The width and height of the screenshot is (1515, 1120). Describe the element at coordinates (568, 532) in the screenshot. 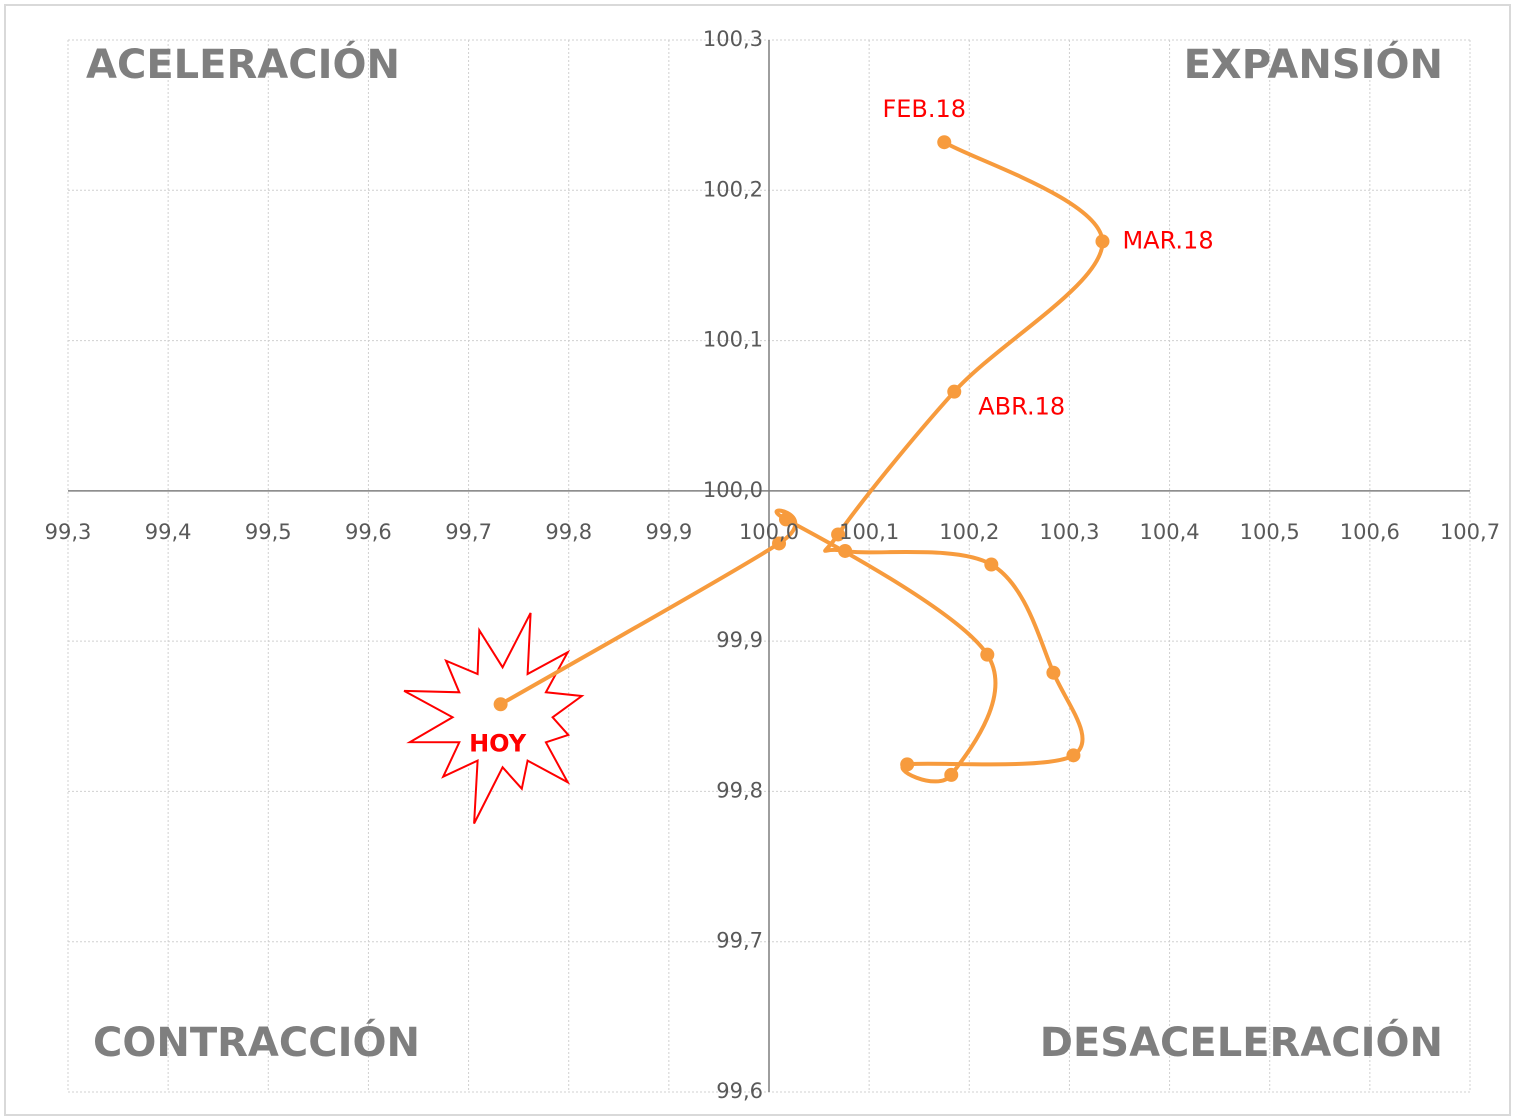

I see `x-tick-label: 99,8` at that location.